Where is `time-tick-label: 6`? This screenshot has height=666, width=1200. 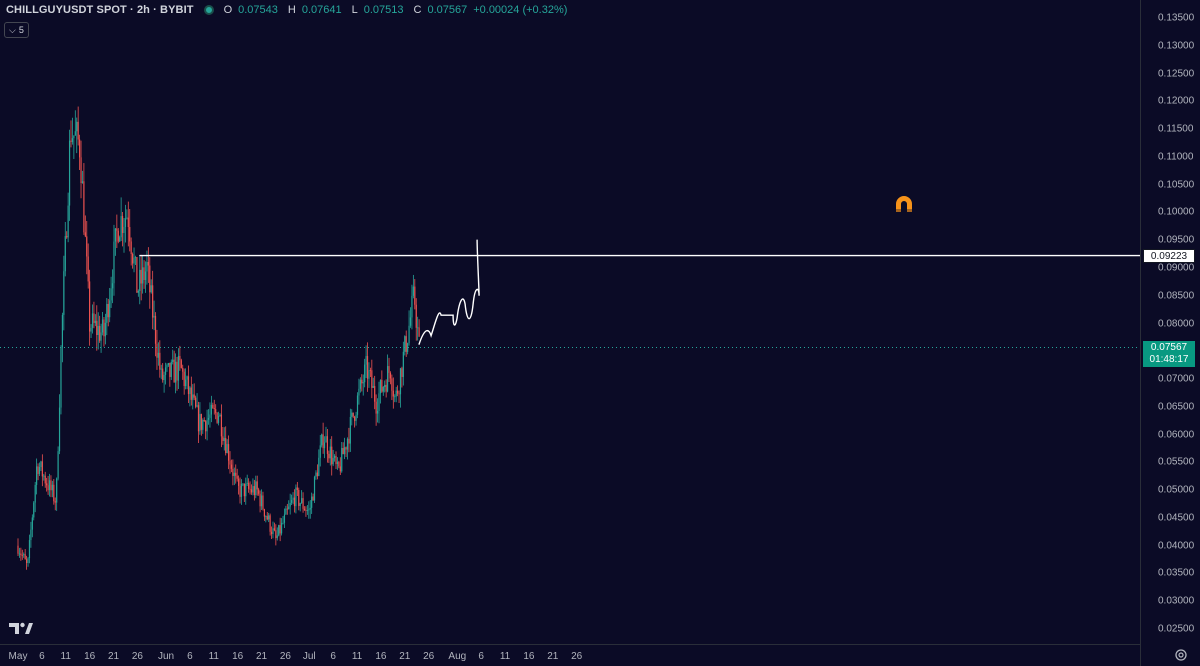
time-tick-label: 6 is located at coordinates (481, 656).